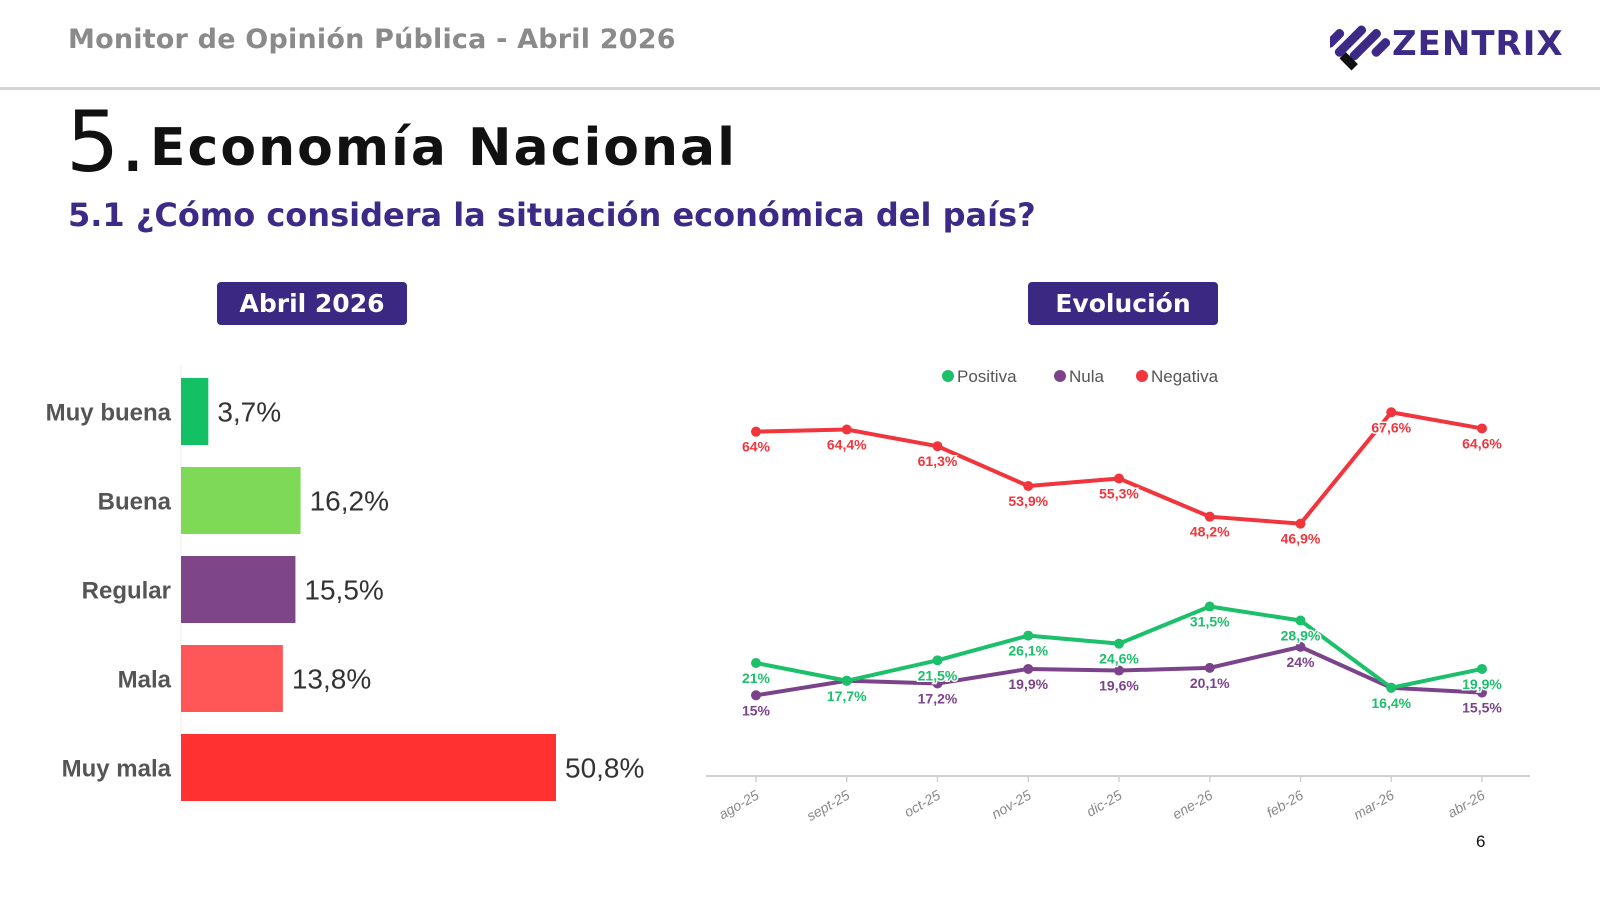 This screenshot has width=1600, height=900. I want to click on bar-mala, so click(232, 678).